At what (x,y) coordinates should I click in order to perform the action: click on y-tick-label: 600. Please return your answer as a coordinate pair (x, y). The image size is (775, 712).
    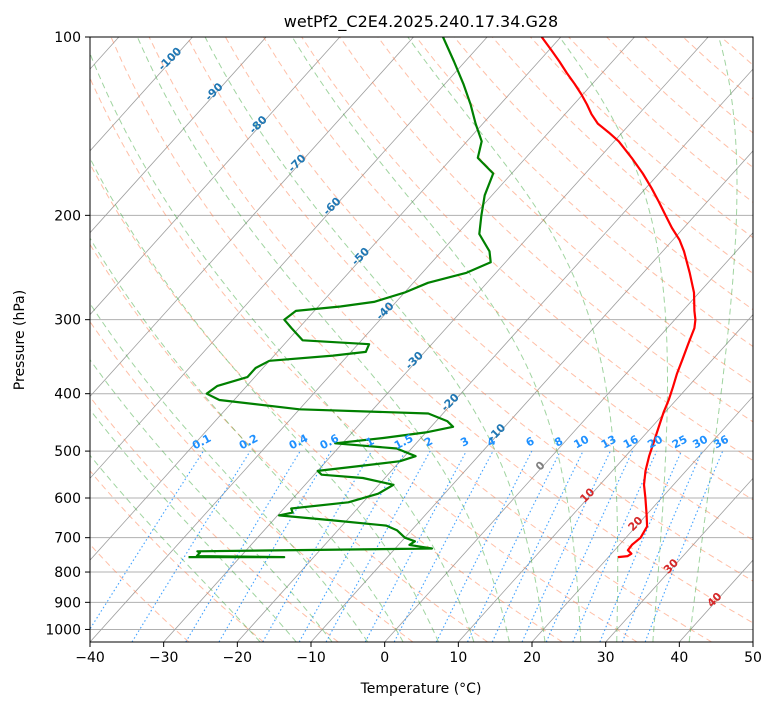
    Looking at the image, I should click on (67, 499).